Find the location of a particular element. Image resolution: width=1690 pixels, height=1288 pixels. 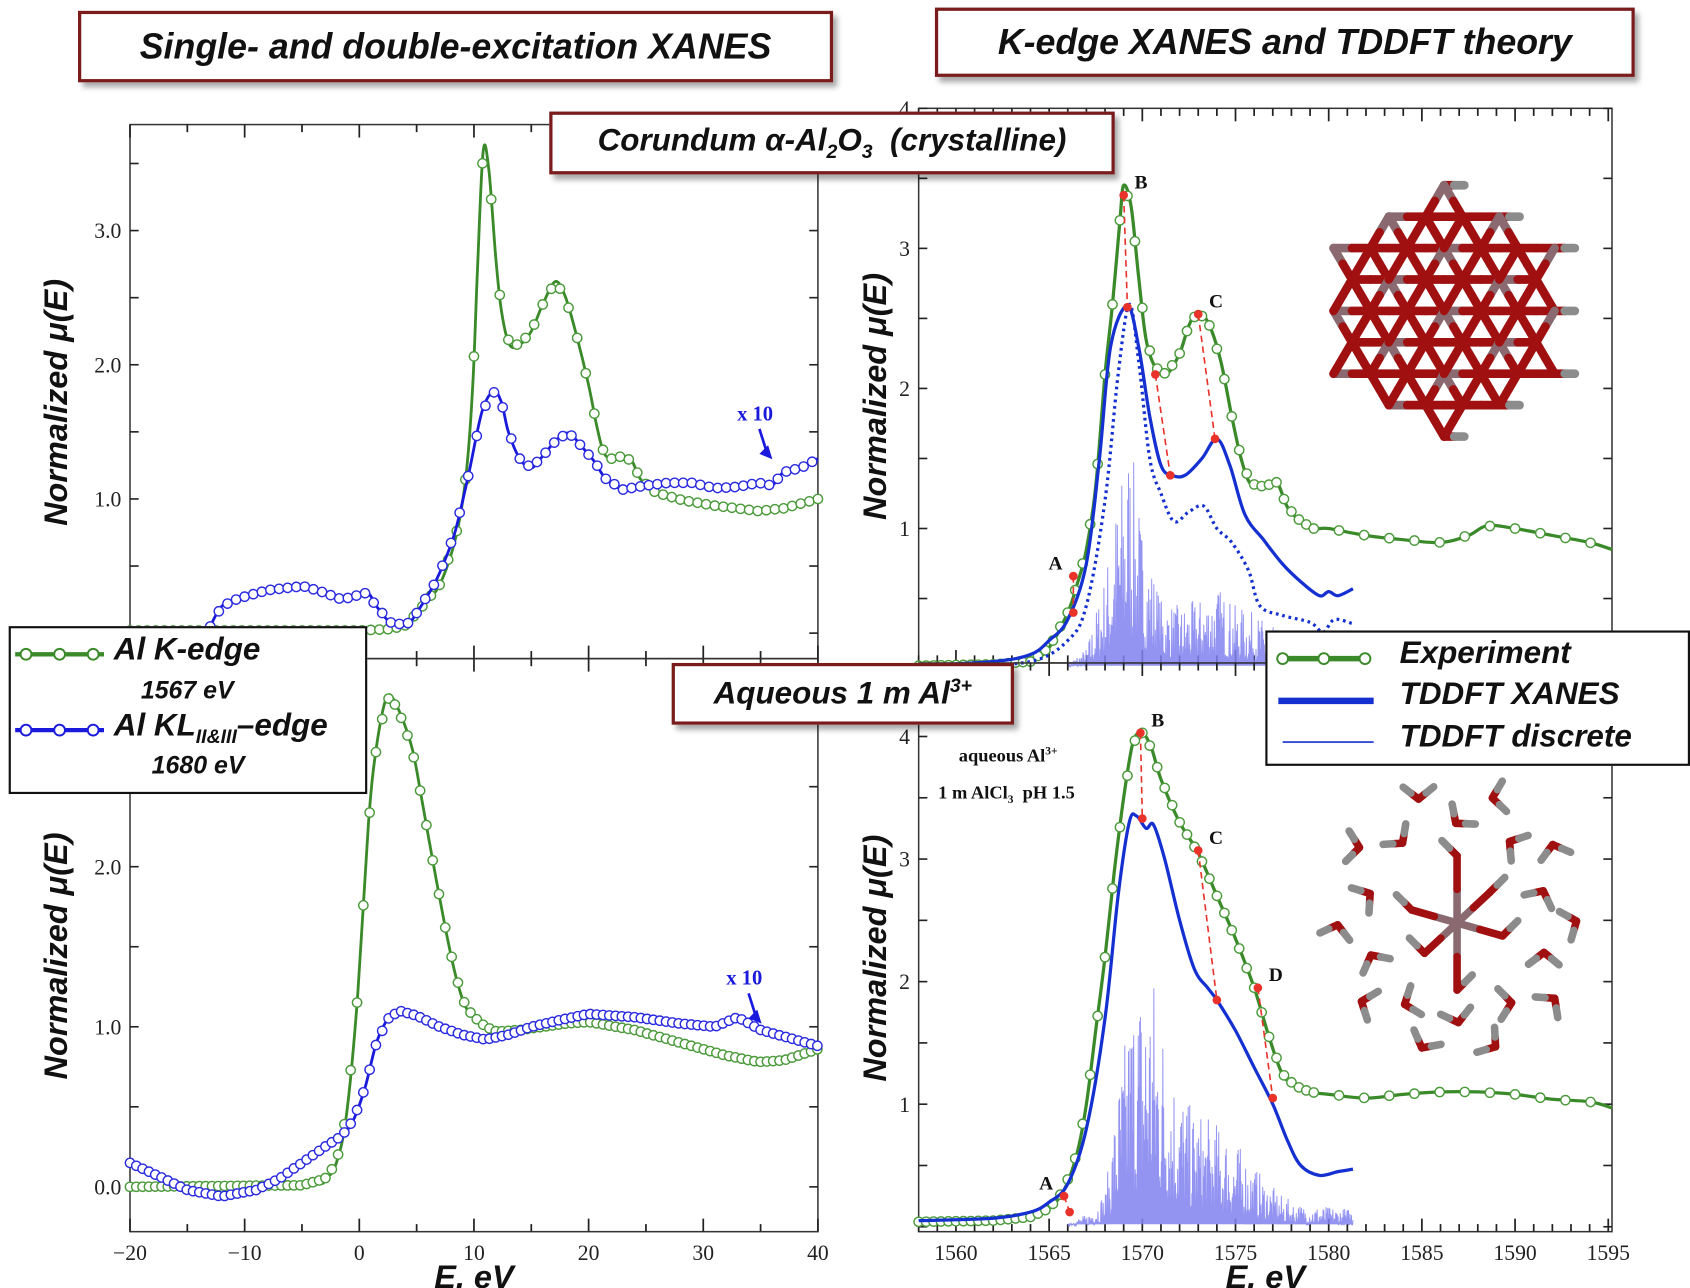

legend-k-edge-label: Al K-edge is located at coordinates (187, 650).